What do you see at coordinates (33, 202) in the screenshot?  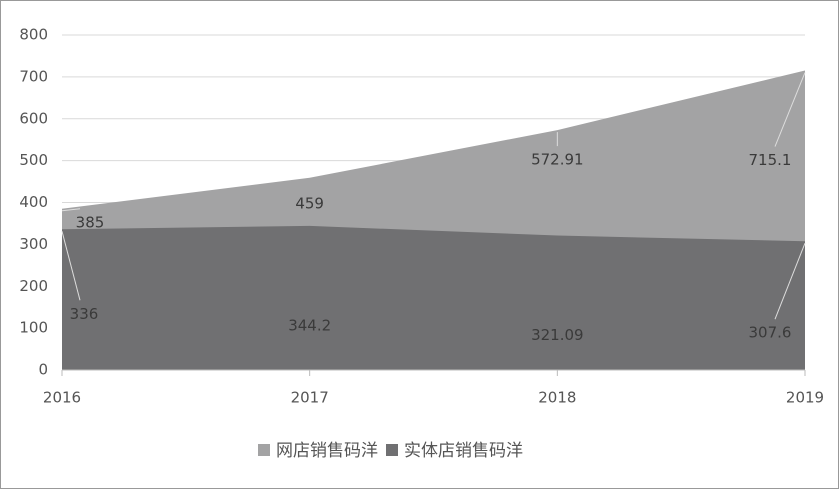 I see `y-tick-label: 400` at bounding box center [33, 202].